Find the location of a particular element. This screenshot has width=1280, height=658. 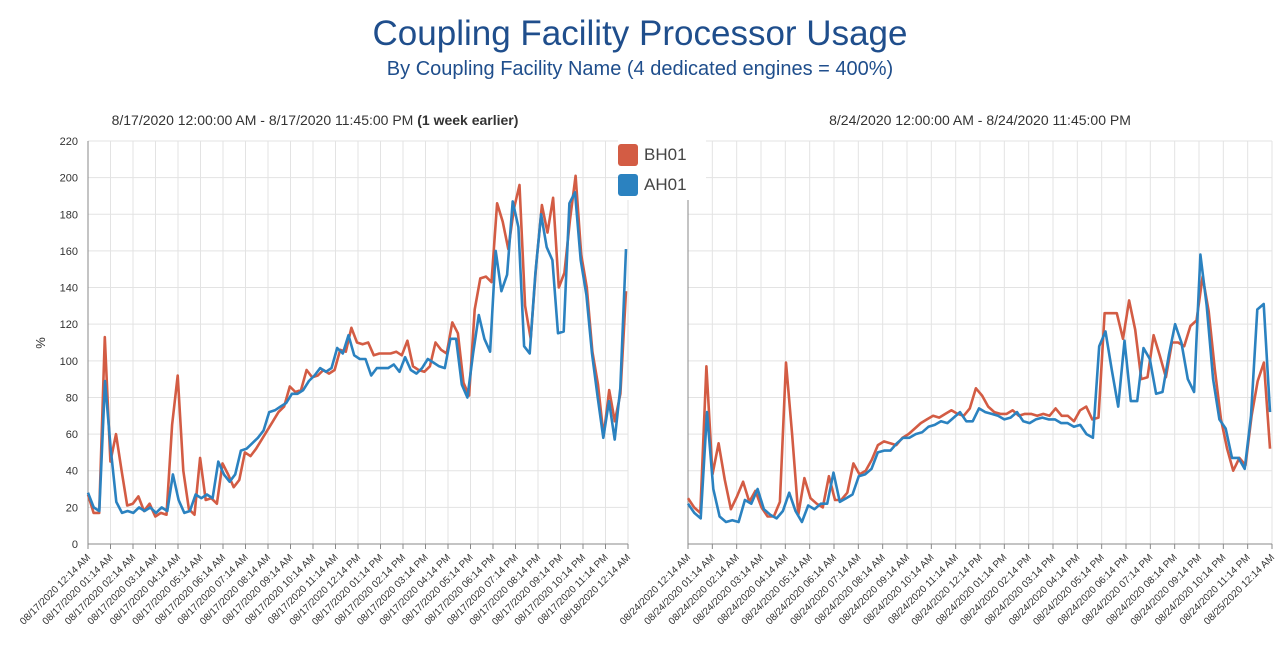

y-tick-label: 0 is located at coordinates (75, 545).